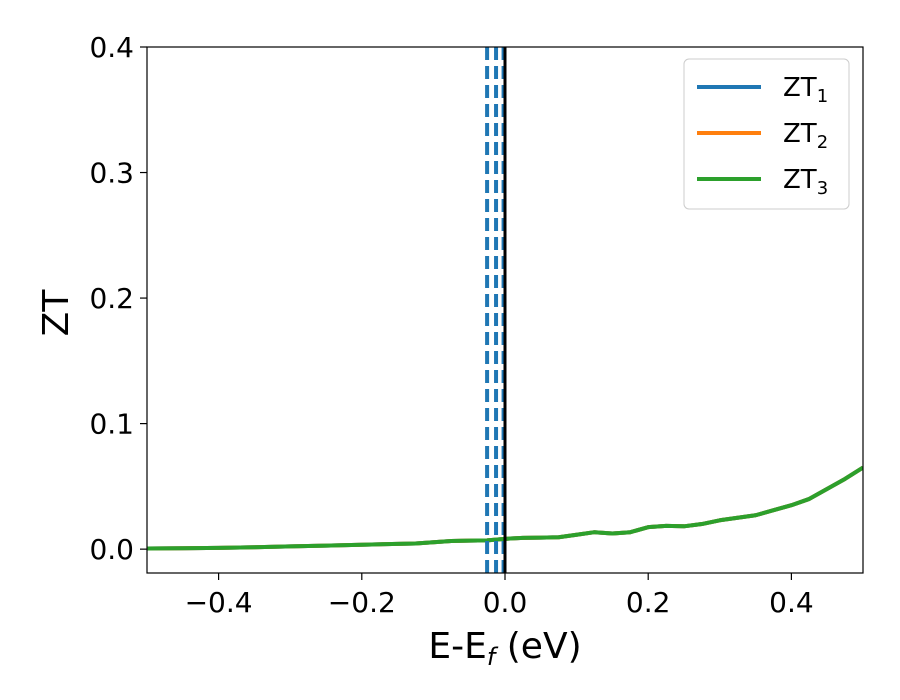 This screenshot has height=700, width=900. Describe the element at coordinates (648, 602) in the screenshot. I see `x-tick-label: 0.2` at that location.